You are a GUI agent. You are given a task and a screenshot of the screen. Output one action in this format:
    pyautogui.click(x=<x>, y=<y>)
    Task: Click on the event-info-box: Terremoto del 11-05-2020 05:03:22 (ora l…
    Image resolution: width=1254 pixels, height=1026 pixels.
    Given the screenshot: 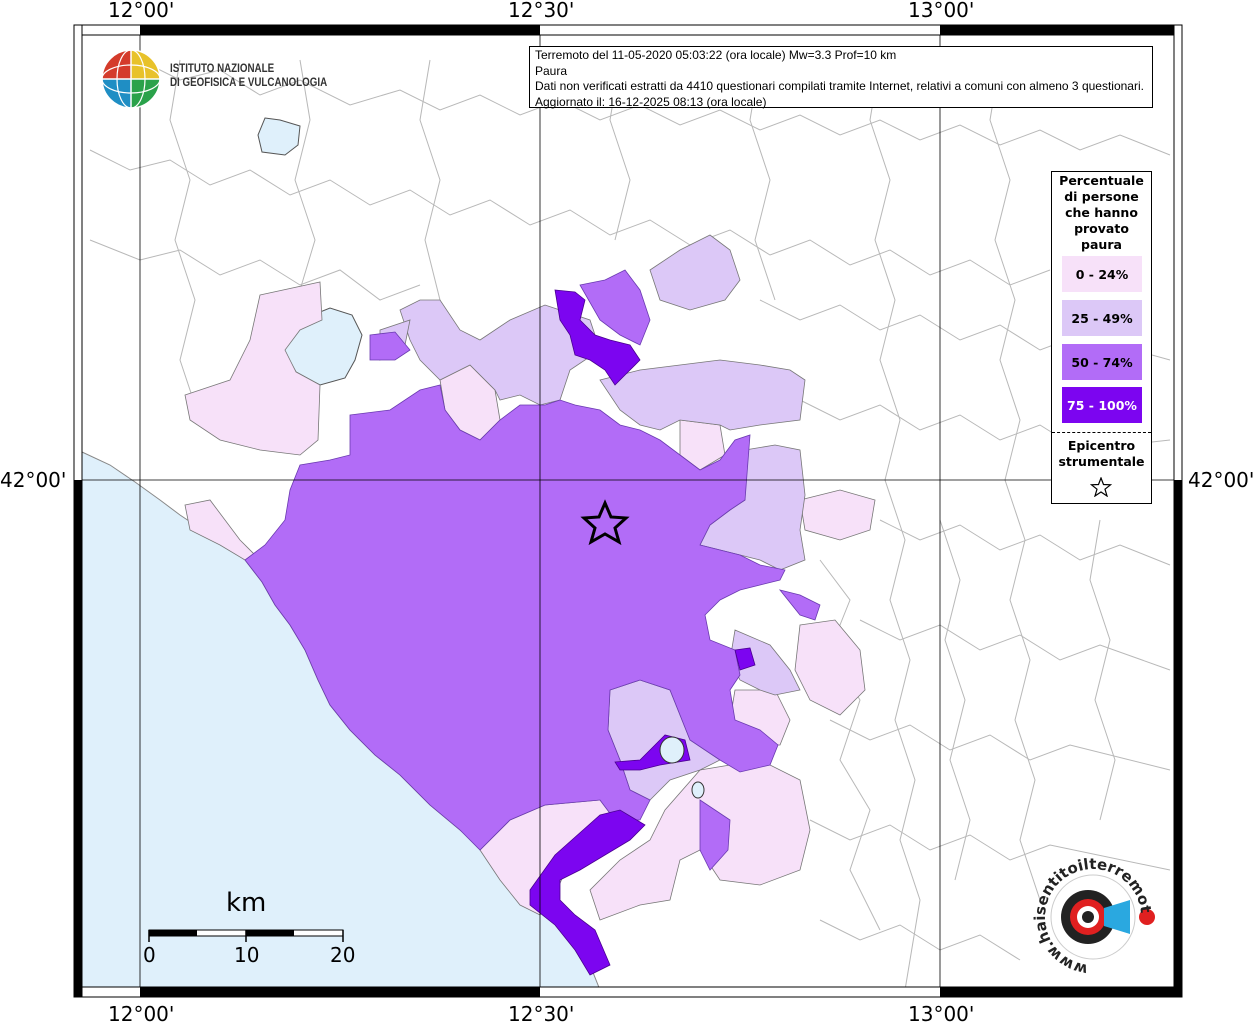 What is the action you would take?
    pyautogui.click(x=841, y=77)
    